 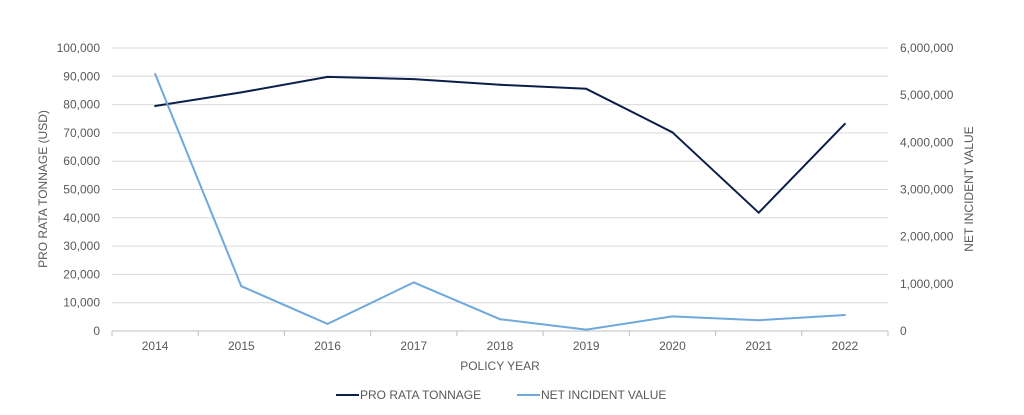 I want to click on y-left-tick-label: 90,000, so click(x=81, y=76).